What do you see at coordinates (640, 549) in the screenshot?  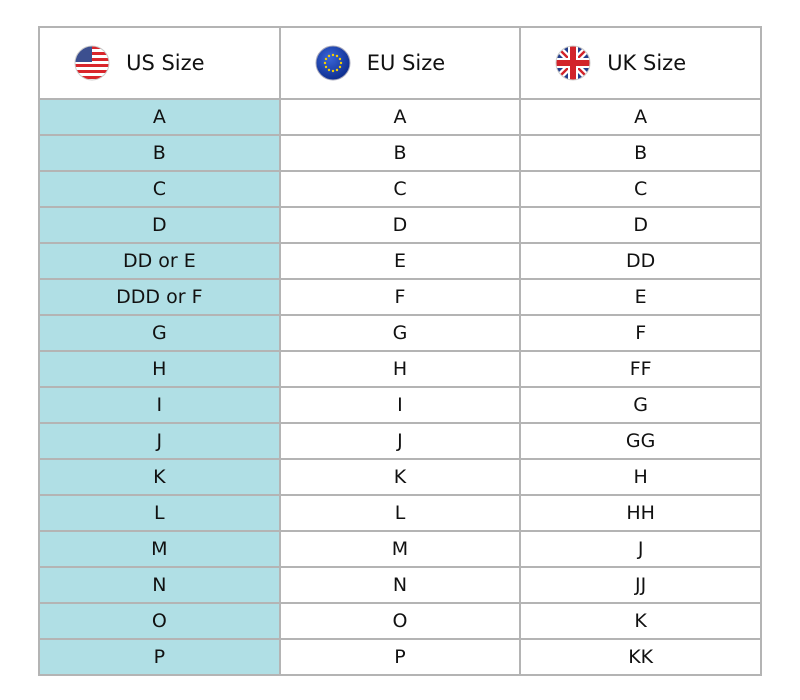 I see `uk-size-cell: J` at bounding box center [640, 549].